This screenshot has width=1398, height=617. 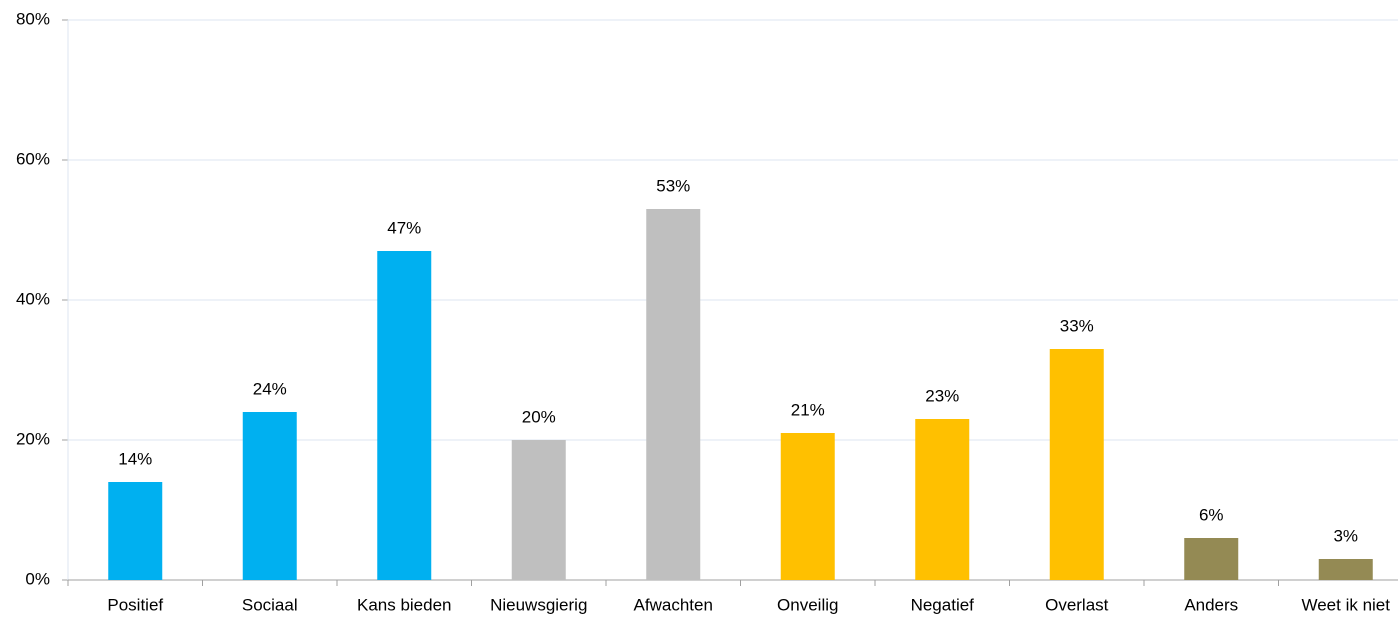 What do you see at coordinates (33, 298) in the screenshot?
I see `y-tick-label: 40%` at bounding box center [33, 298].